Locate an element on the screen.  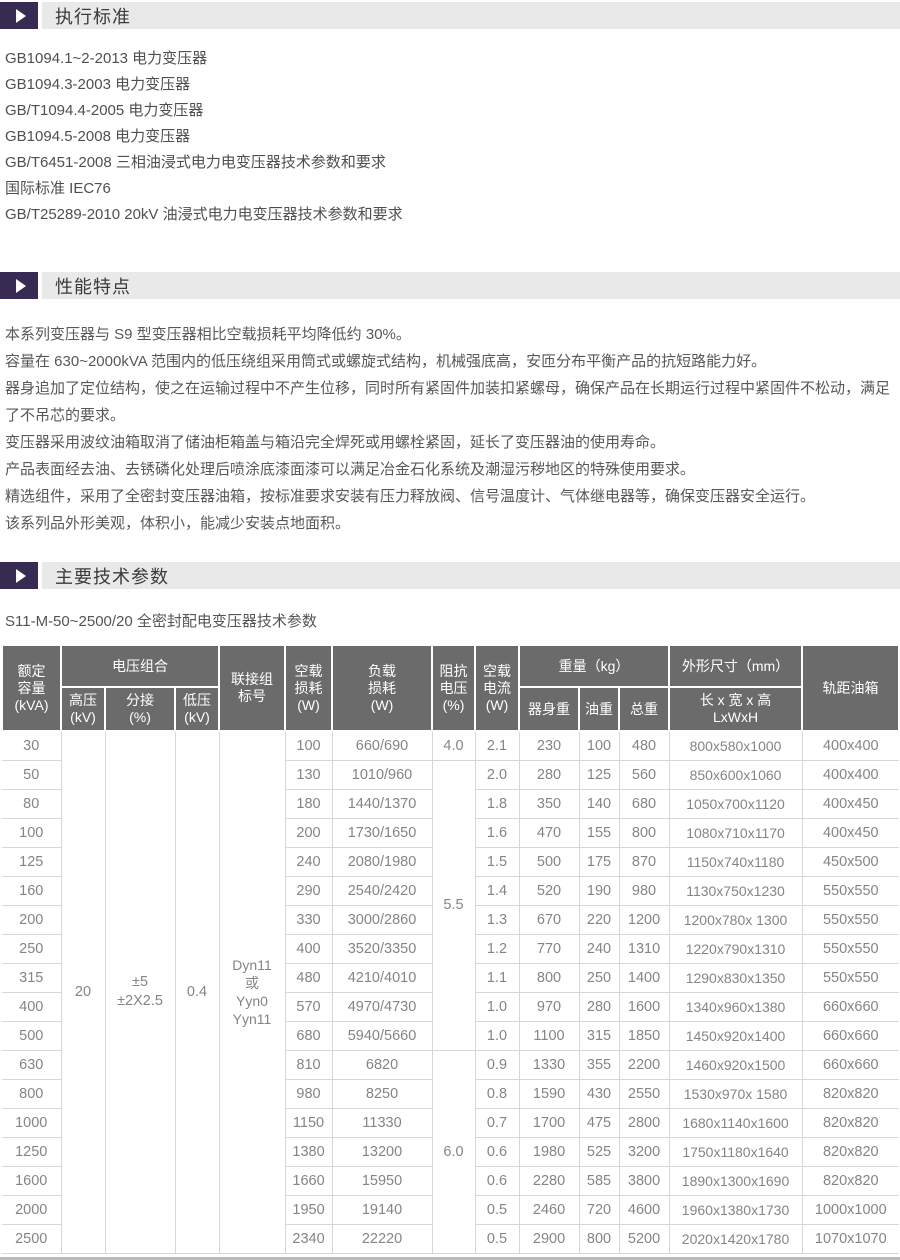
cell-dimensions: 1150x740x1180 is located at coordinates (735, 861).